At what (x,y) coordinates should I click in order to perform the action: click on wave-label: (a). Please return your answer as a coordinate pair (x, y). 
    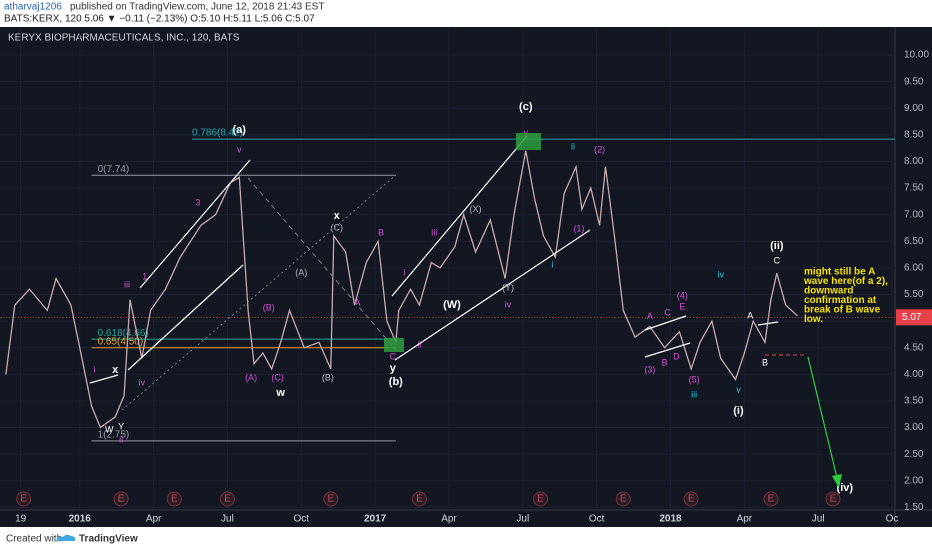
    Looking at the image, I should click on (240, 130).